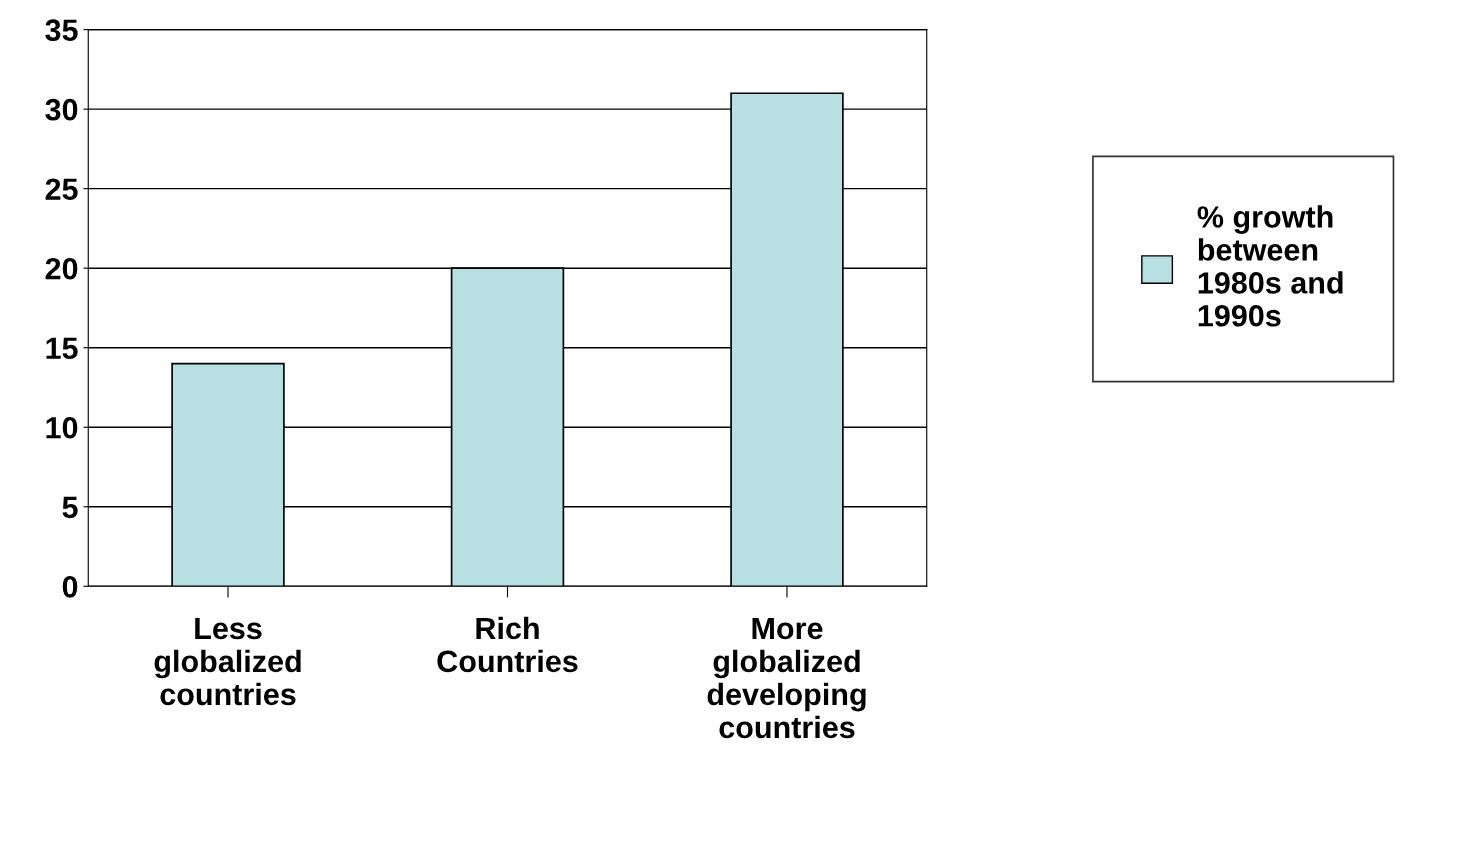 The height and width of the screenshot is (846, 1471). What do you see at coordinates (786, 678) in the screenshot?
I see `x-tick-label: More globalized developing countries` at bounding box center [786, 678].